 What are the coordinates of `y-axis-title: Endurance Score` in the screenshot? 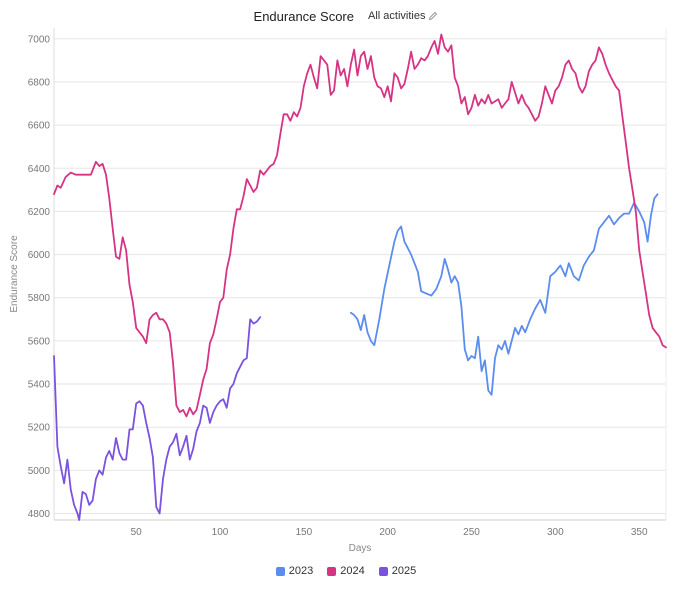 It's located at (14, 274).